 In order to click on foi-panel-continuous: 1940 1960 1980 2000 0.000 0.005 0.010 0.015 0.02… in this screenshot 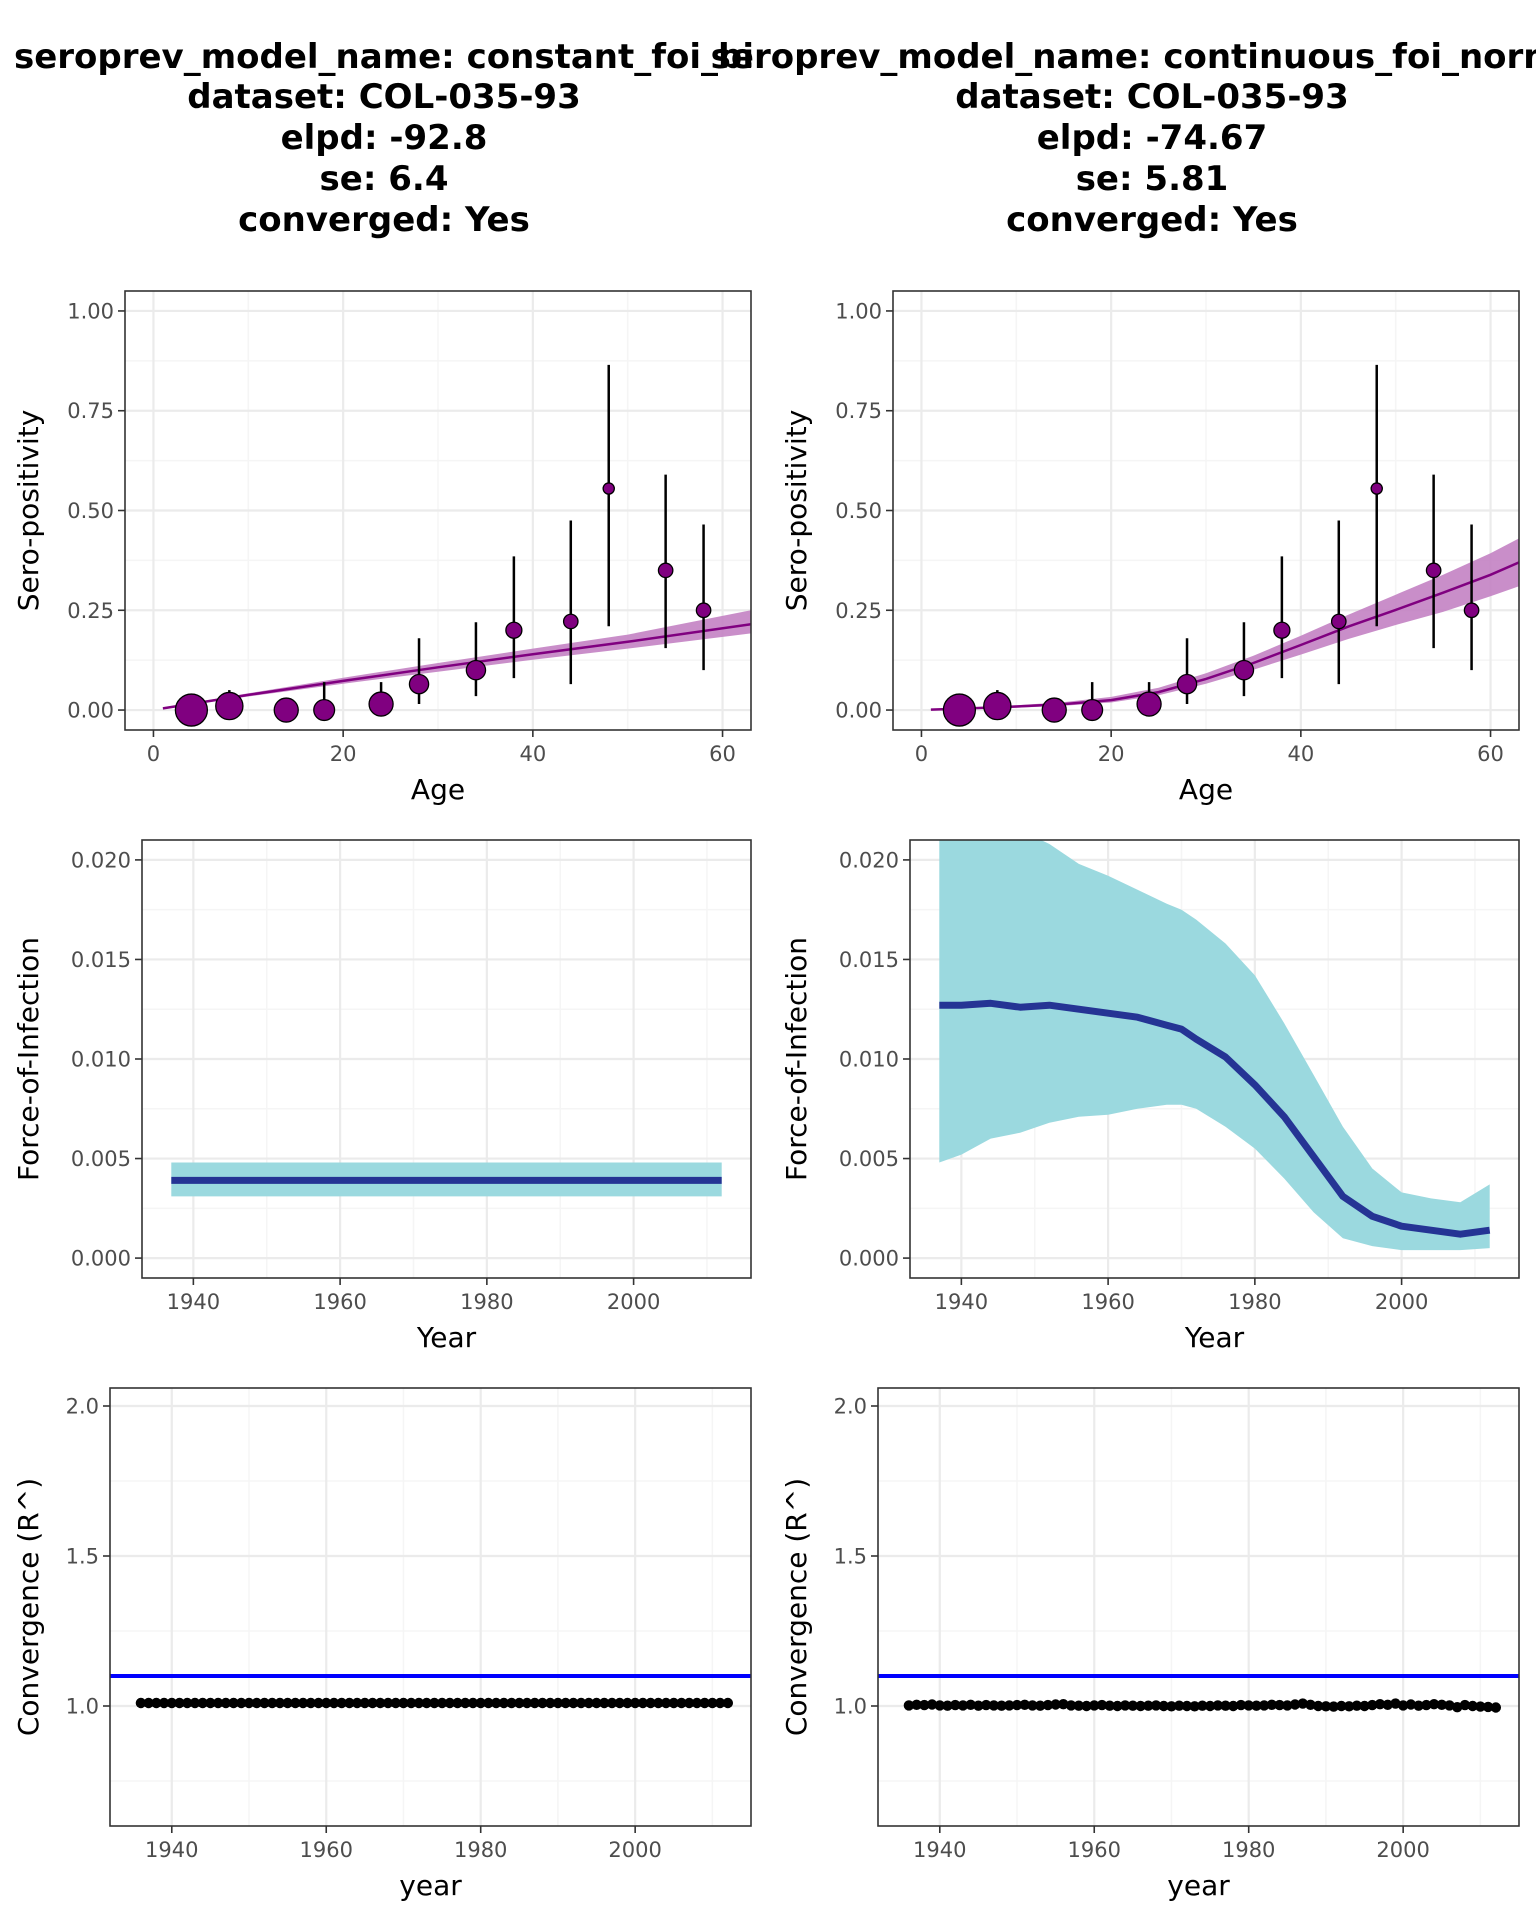, I will do `click(1150, 1096)`.